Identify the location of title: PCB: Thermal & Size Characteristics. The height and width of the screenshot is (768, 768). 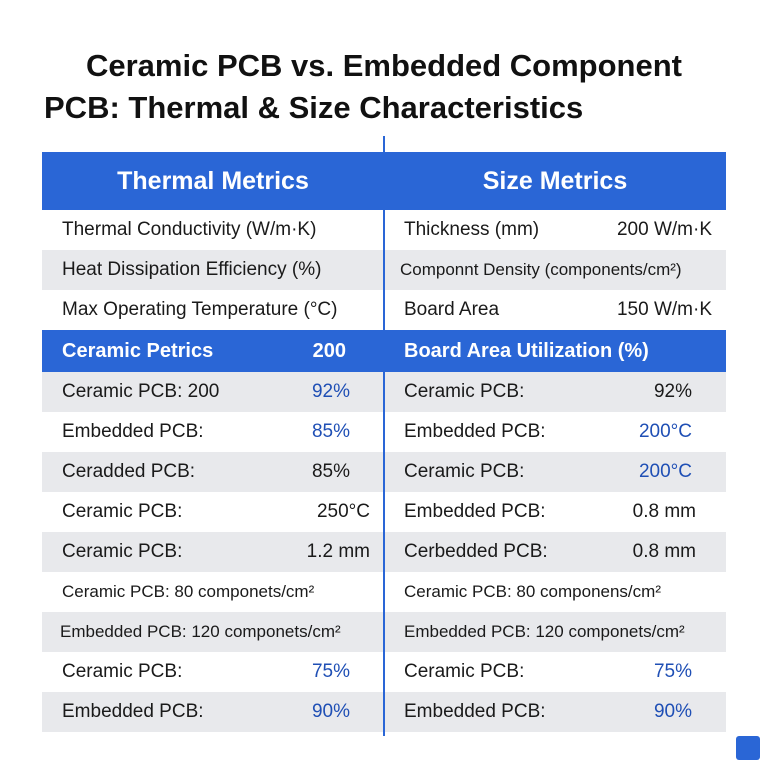
(314, 107).